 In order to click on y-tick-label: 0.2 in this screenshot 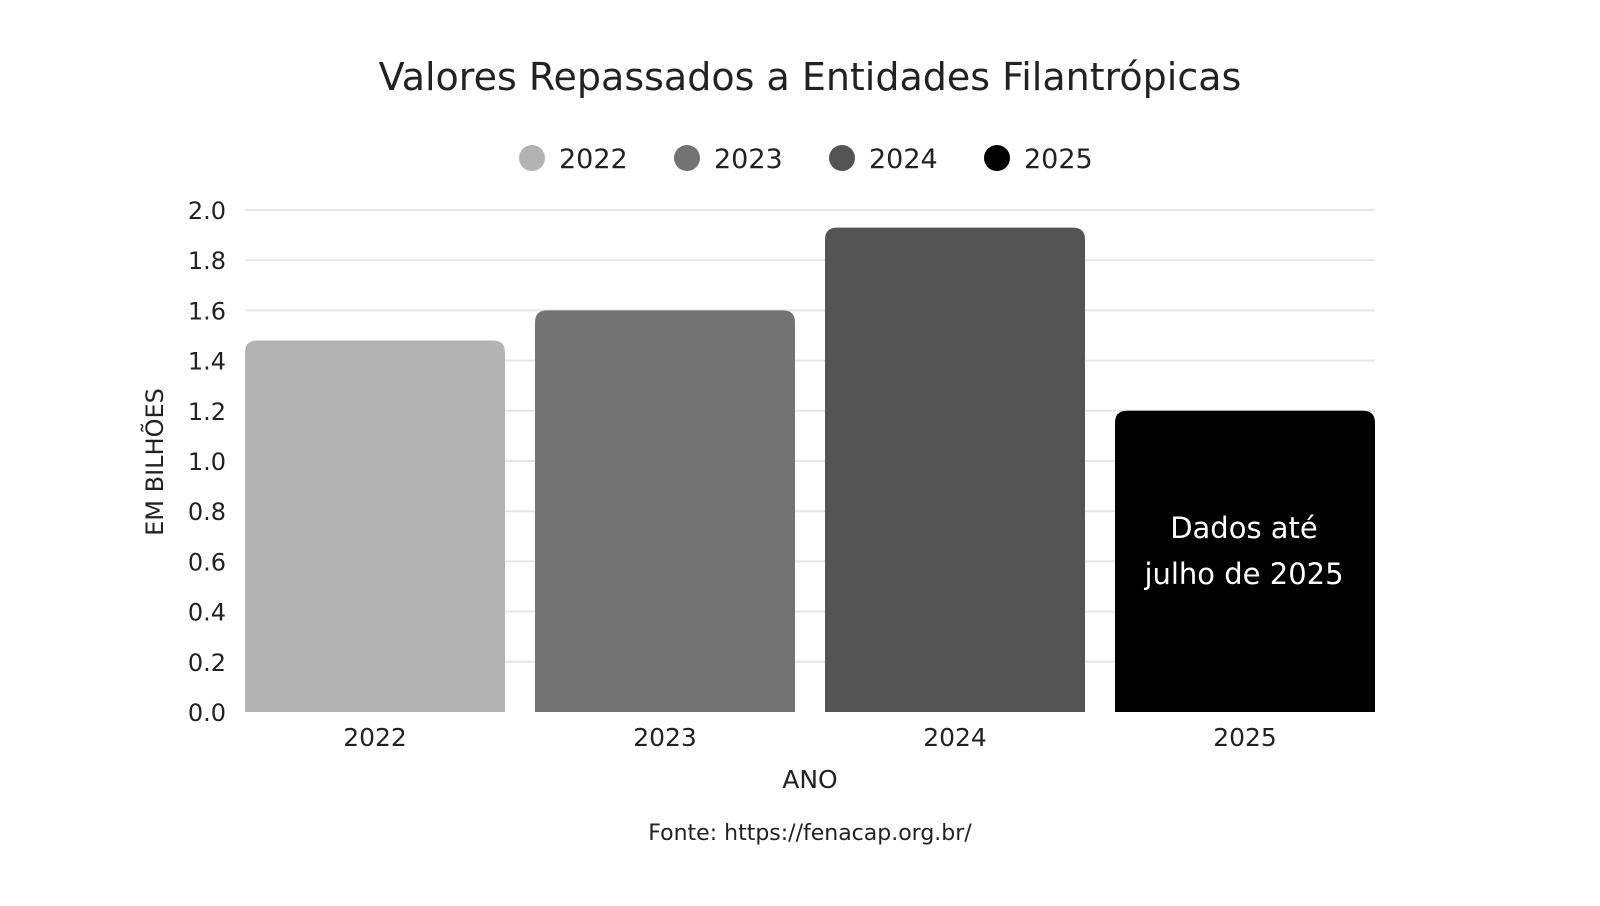, I will do `click(207, 663)`.